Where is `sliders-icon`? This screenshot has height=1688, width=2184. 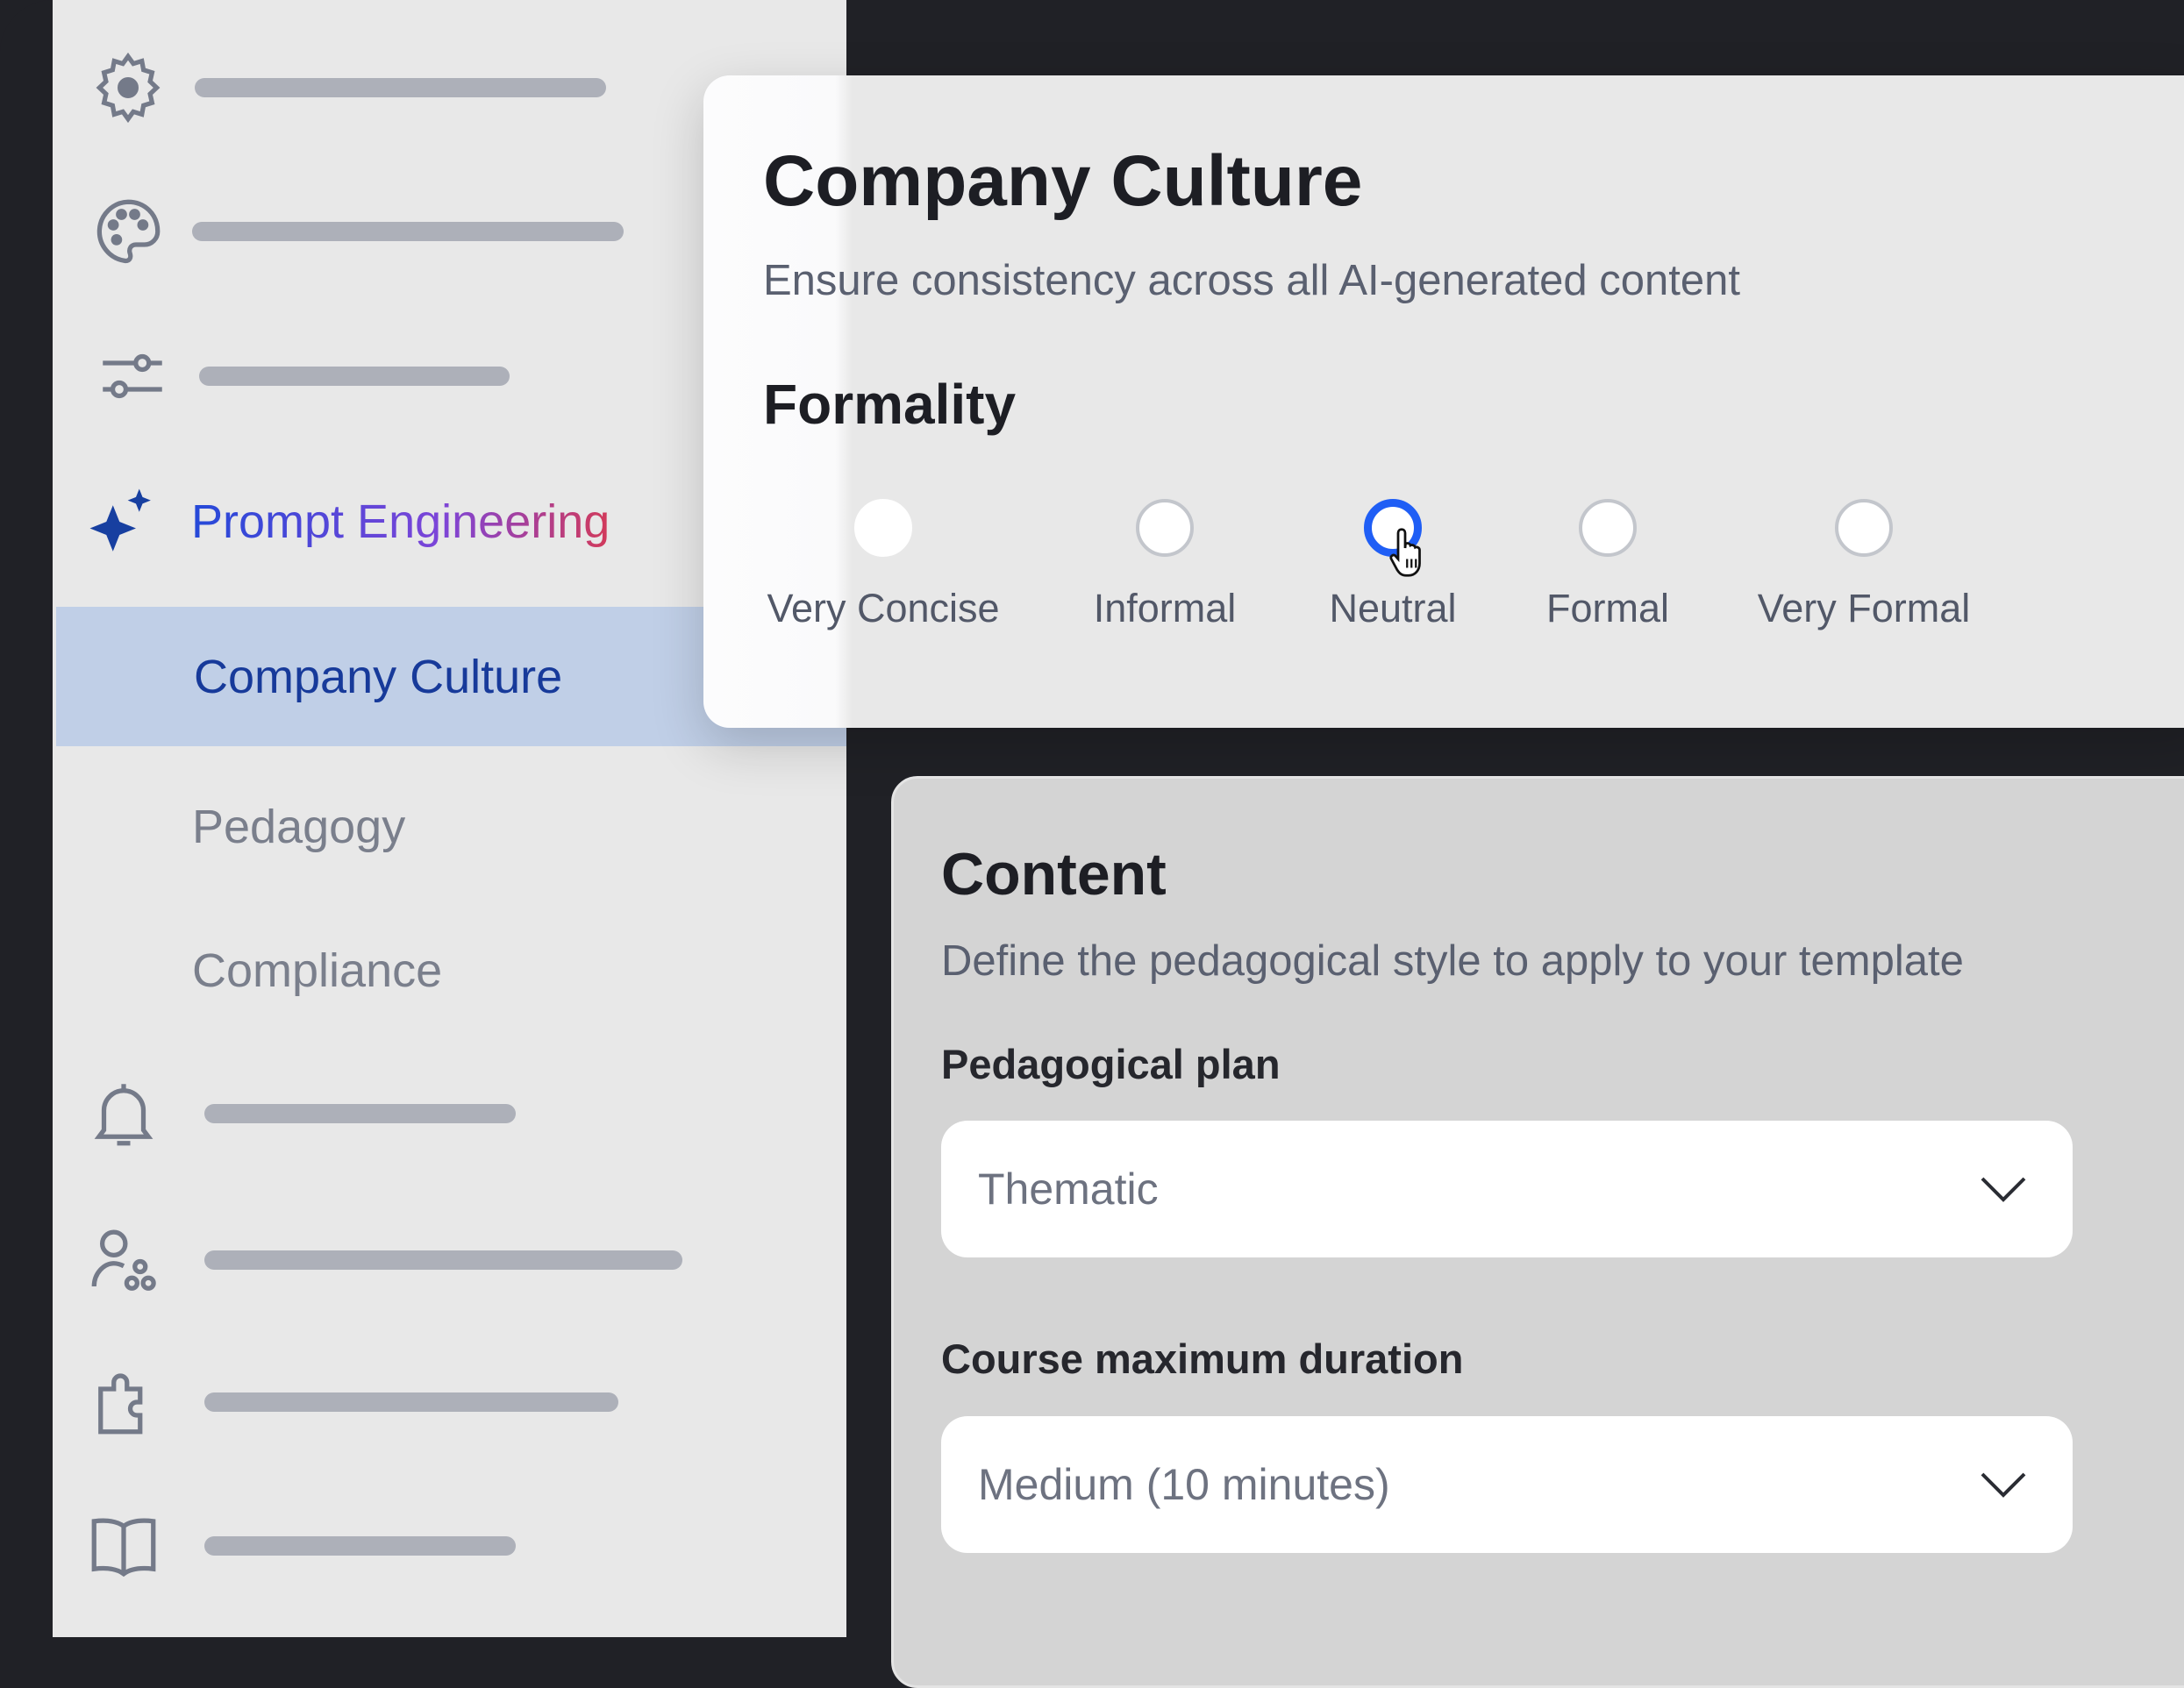 sliders-icon is located at coordinates (132, 377).